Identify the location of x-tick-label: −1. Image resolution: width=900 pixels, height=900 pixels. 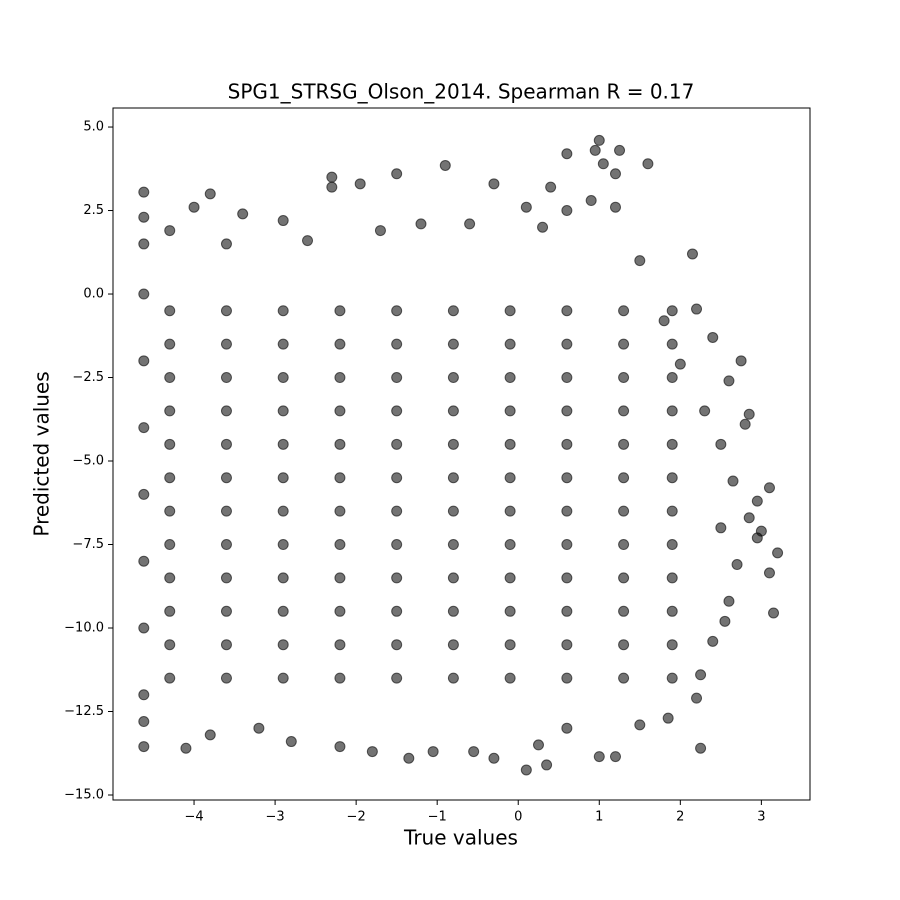
(437, 817).